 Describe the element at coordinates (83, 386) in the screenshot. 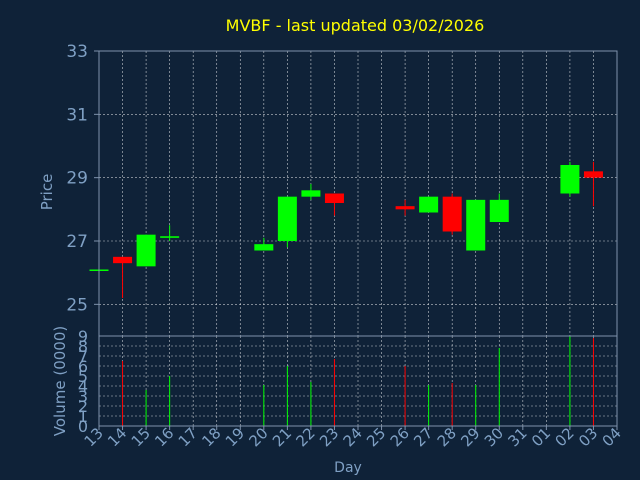

I see `volume-tick-label: 4` at that location.